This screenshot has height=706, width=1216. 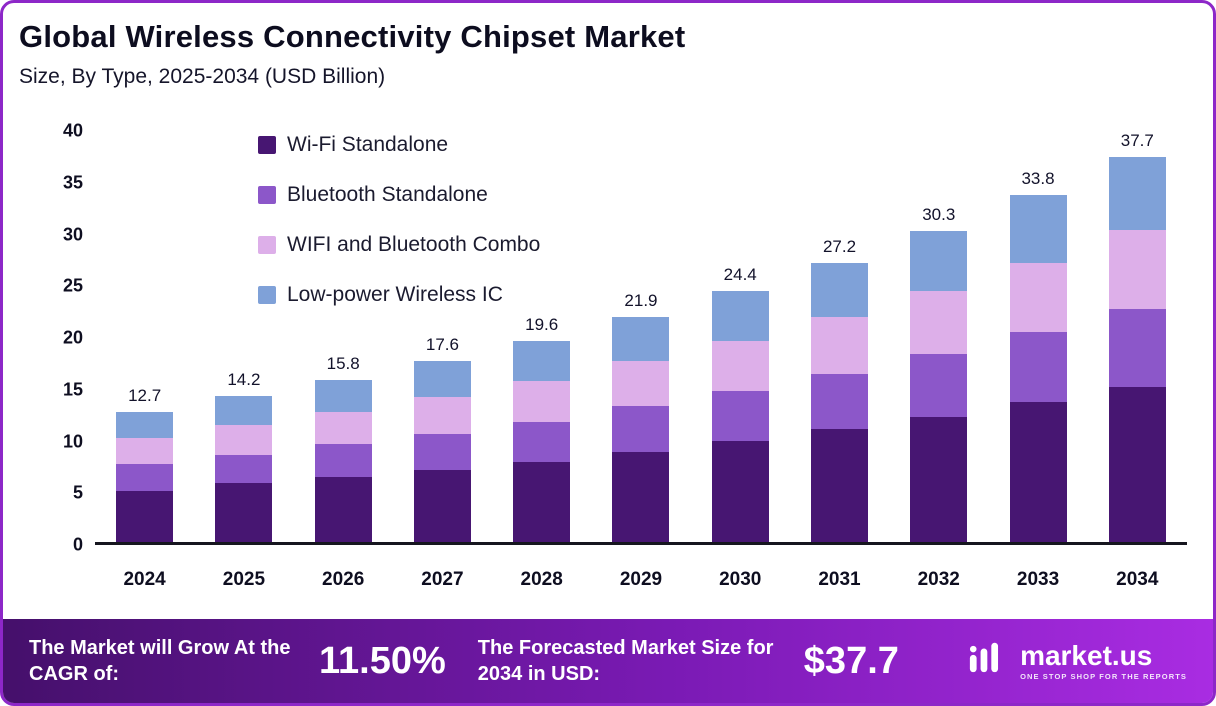 What do you see at coordinates (343, 363) in the screenshot?
I see `bar-total-label: 15.8` at bounding box center [343, 363].